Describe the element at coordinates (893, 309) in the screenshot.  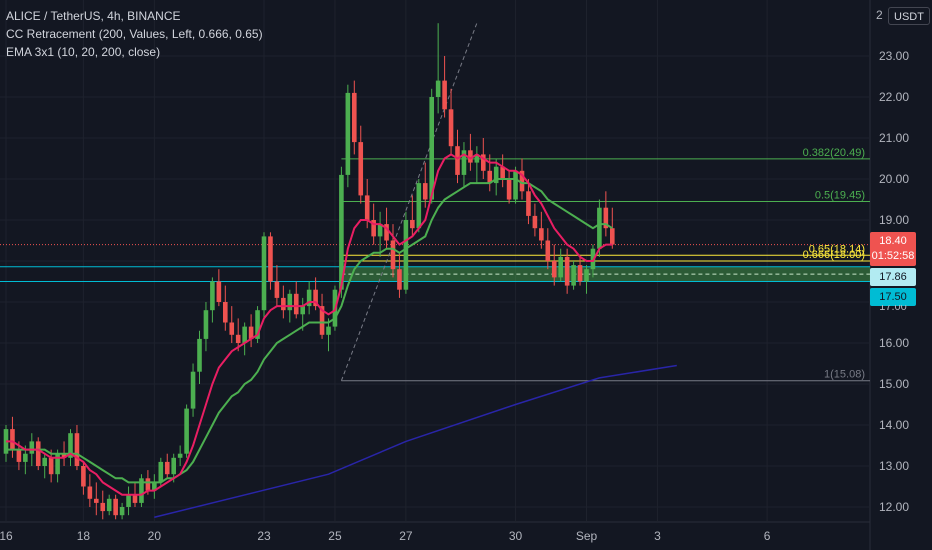
I see `hidden-tick-partial: 17.00` at that location.